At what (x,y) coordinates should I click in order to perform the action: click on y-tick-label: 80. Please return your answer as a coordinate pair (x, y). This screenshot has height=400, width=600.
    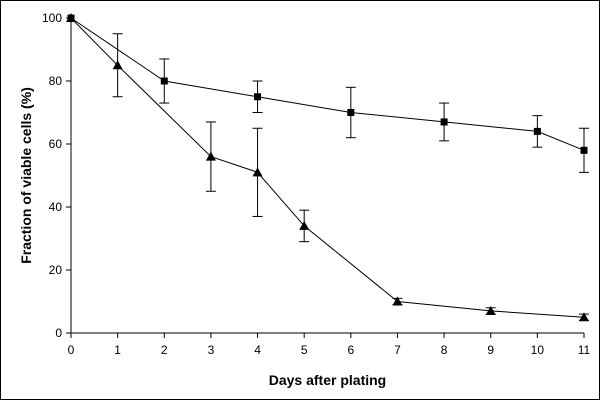
    Looking at the image, I should click on (56, 81).